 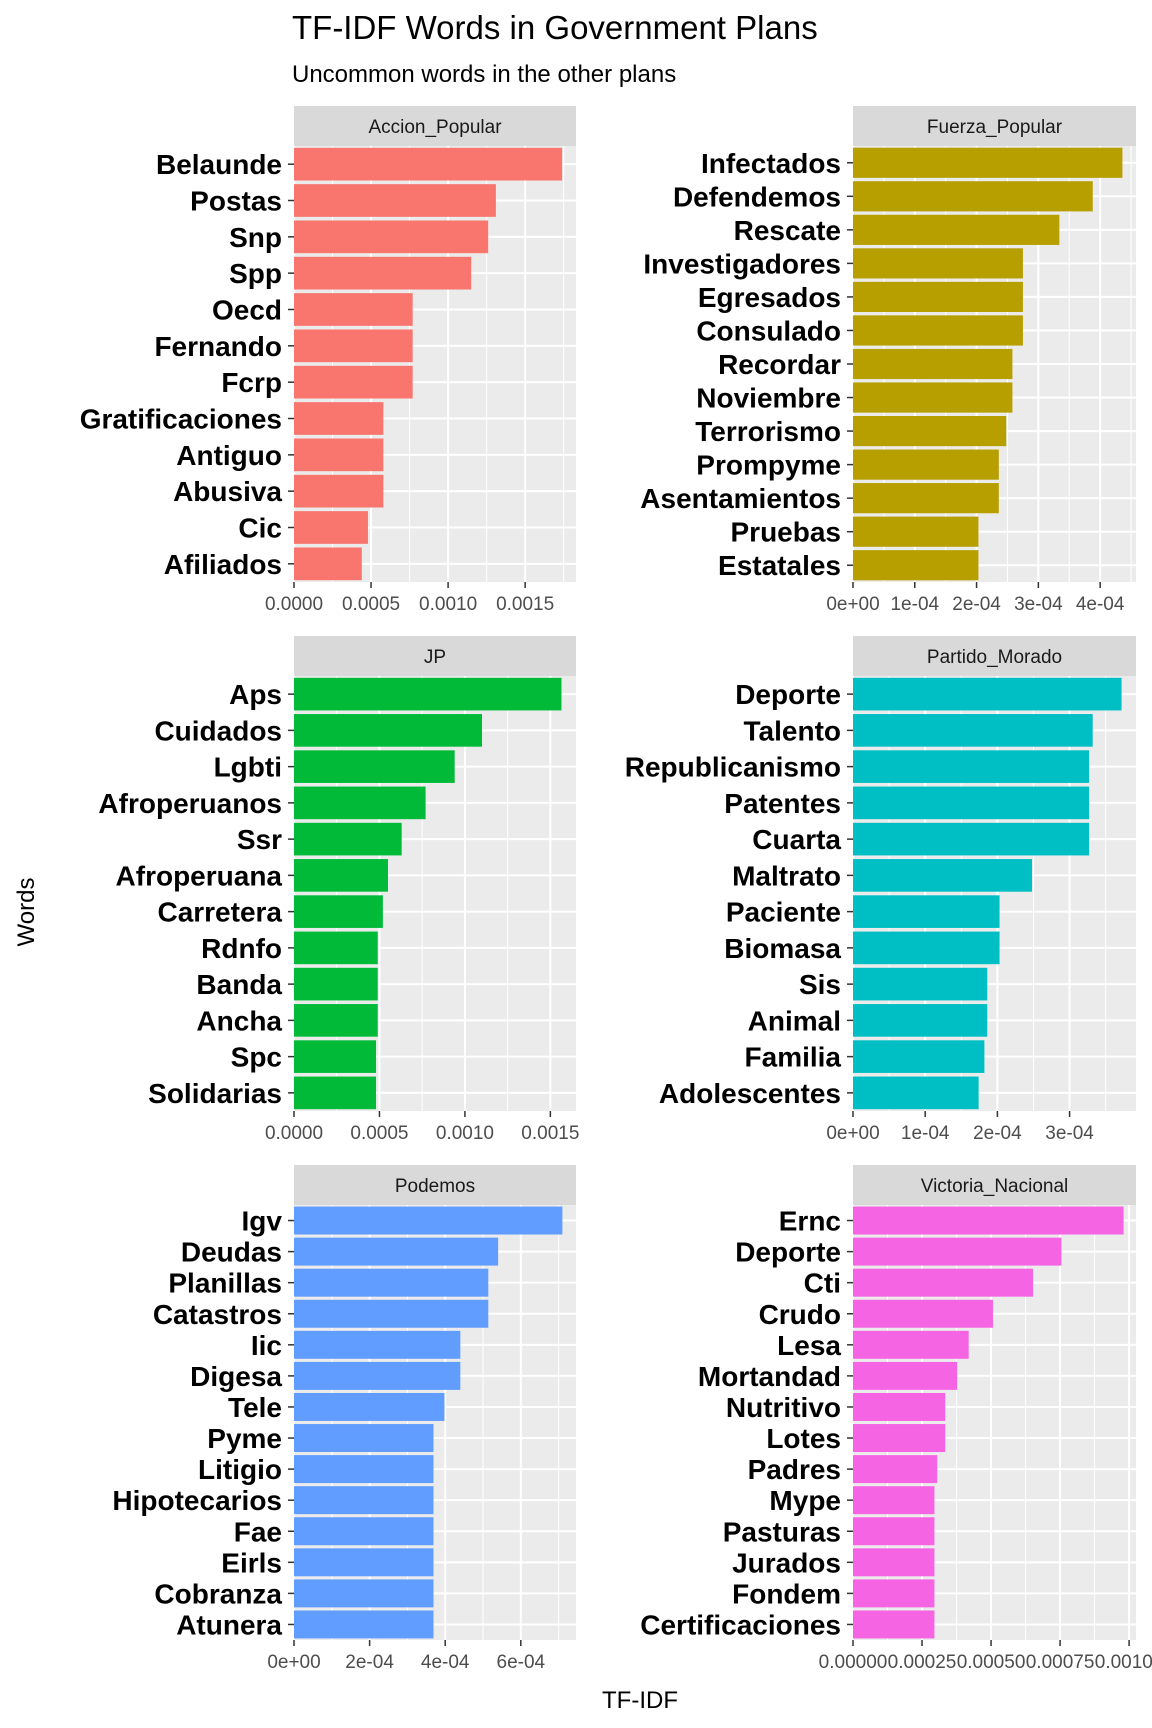 What do you see at coordinates (251, 1562) in the screenshot?
I see `category-label: Eirls` at bounding box center [251, 1562].